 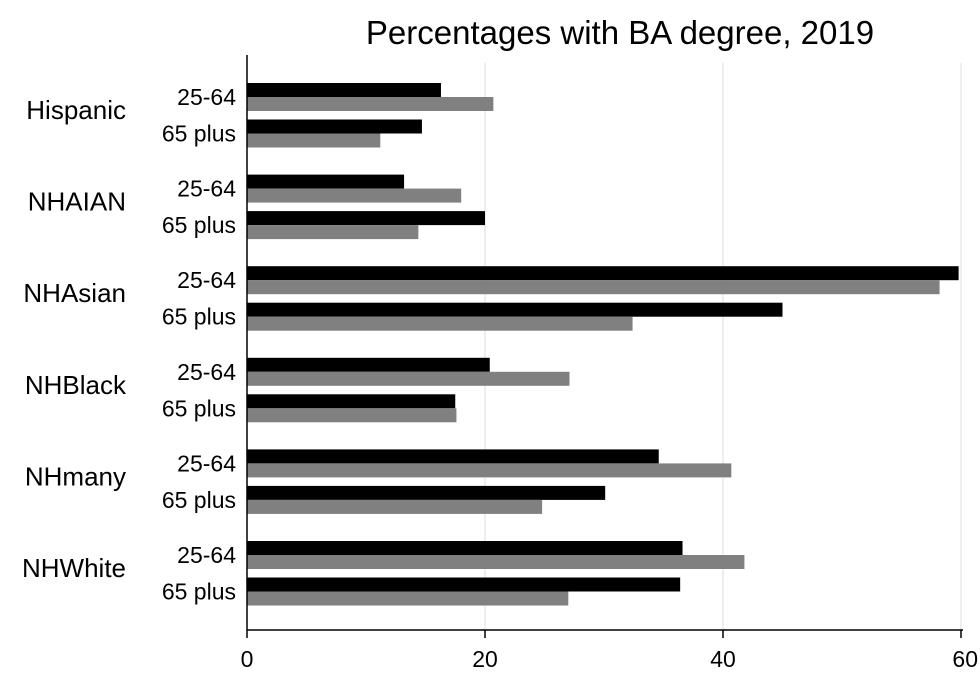 I want to click on group-label: NHBlack, so click(x=76, y=385).